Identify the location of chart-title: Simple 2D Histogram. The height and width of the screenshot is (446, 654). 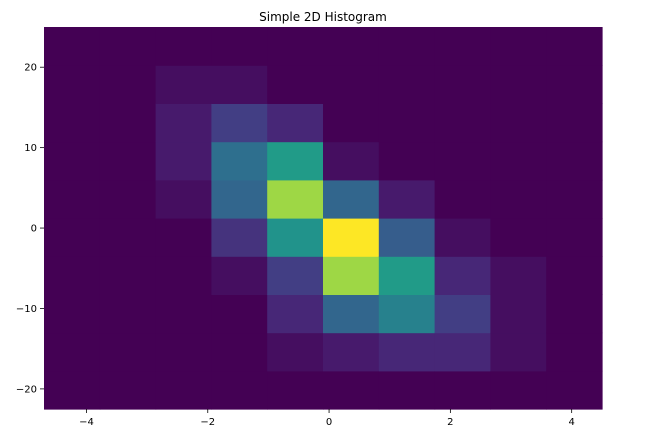
(323, 17).